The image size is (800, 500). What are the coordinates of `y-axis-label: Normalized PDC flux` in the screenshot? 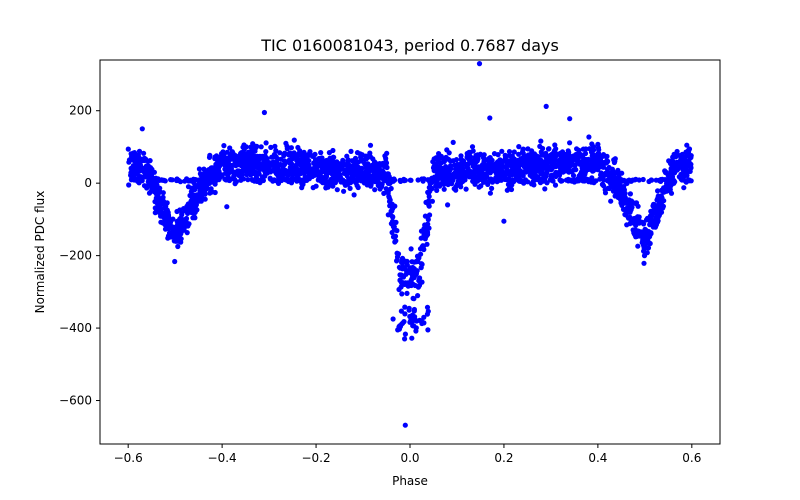 It's located at (40, 252).